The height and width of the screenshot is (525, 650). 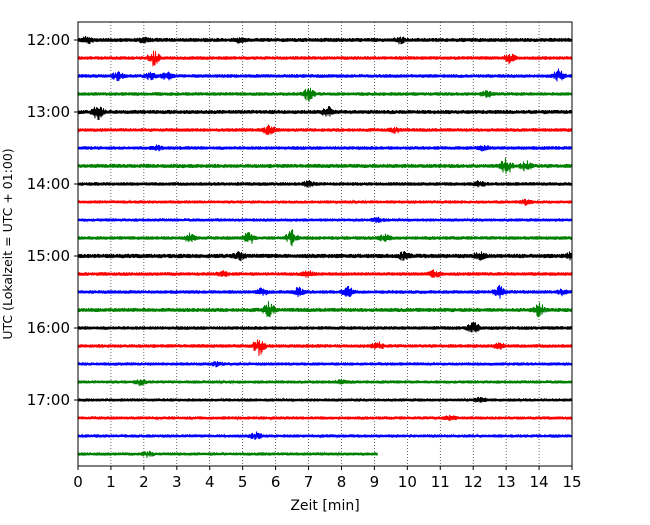 I want to click on y-tick-label: 15:00, so click(x=48, y=256).